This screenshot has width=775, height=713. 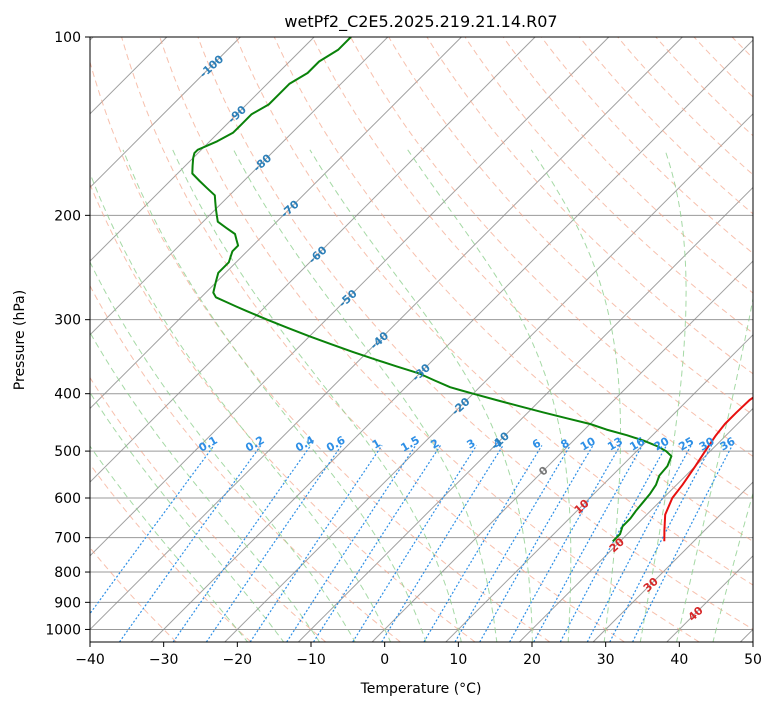 I want to click on y-tick-label: 500, so click(x=67, y=452).